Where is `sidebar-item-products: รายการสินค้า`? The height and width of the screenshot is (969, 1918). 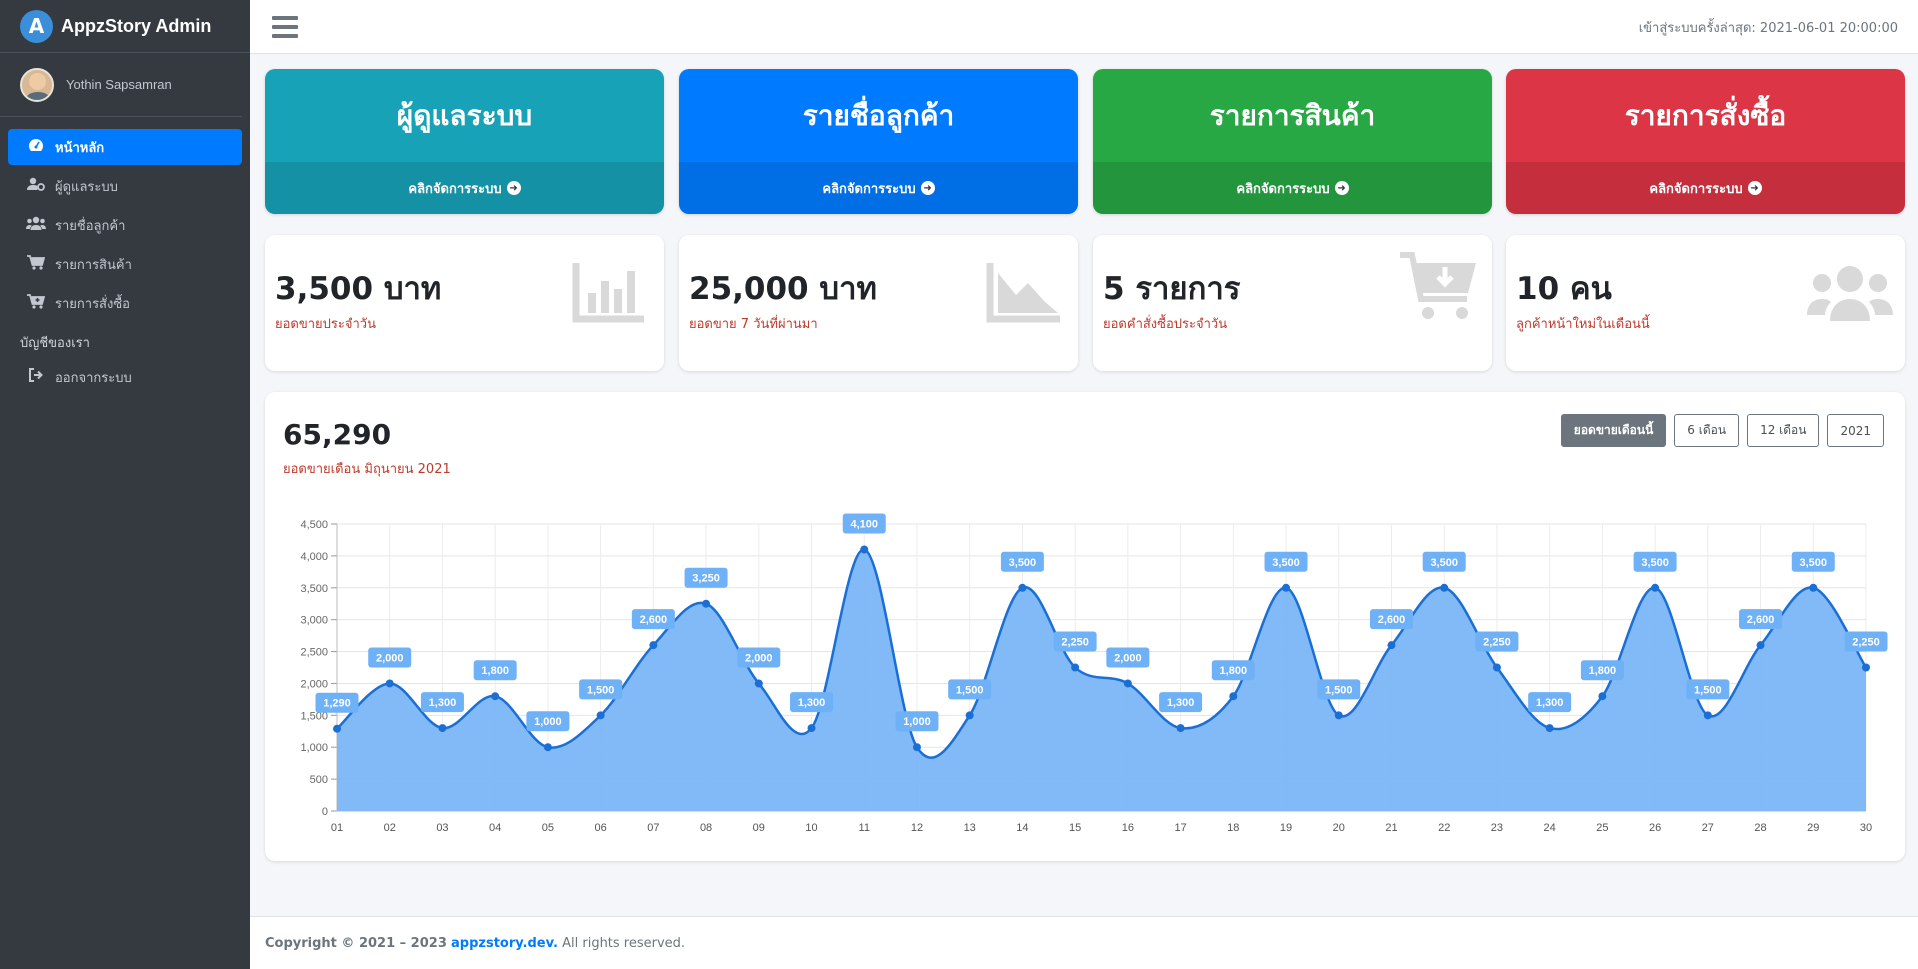 sidebar-item-products: รายการสินค้า is located at coordinates (125, 264).